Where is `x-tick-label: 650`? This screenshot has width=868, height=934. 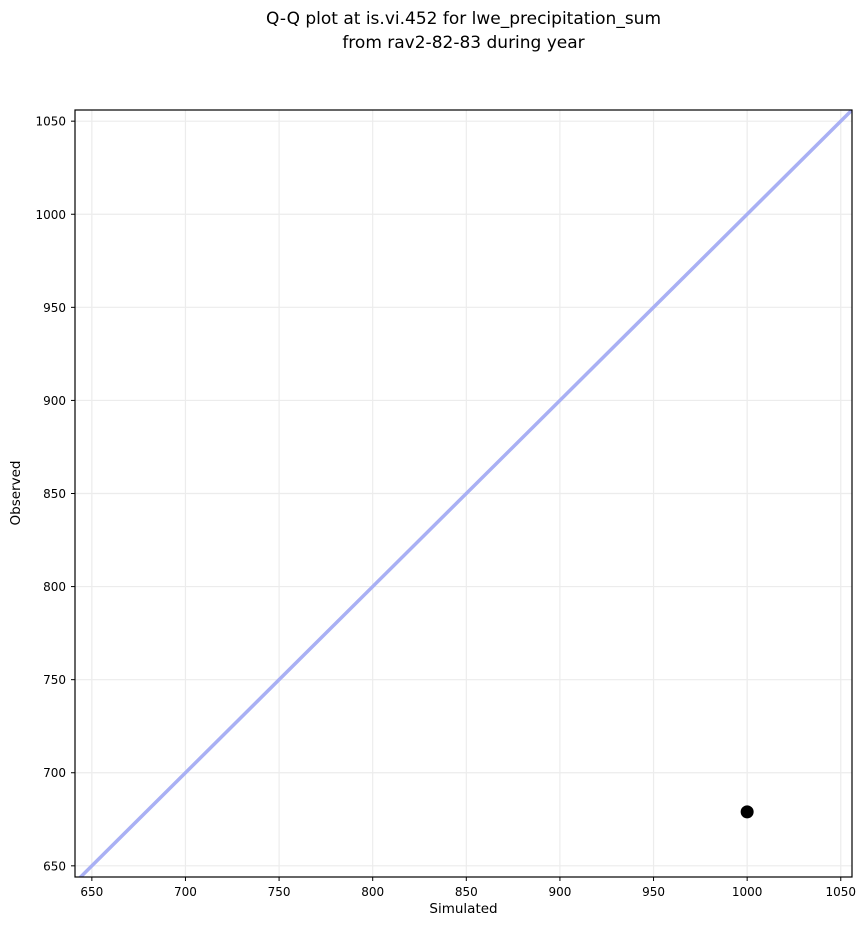
x-tick-label: 650 is located at coordinates (91, 892).